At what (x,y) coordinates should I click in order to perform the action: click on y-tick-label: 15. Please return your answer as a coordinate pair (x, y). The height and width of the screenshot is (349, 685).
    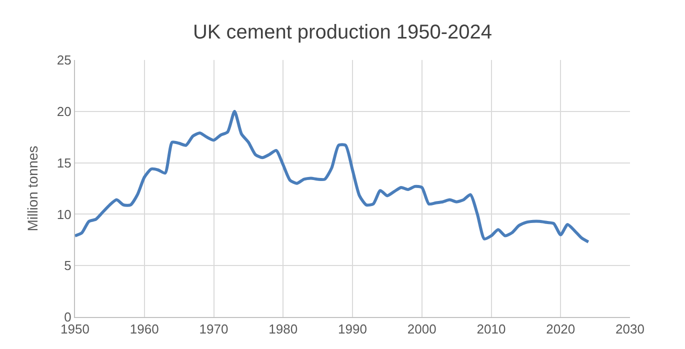
    Looking at the image, I should click on (64, 162).